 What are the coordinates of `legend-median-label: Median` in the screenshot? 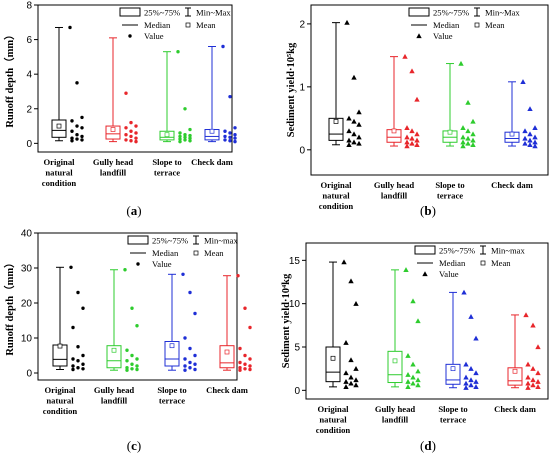 It's located at (452, 263).